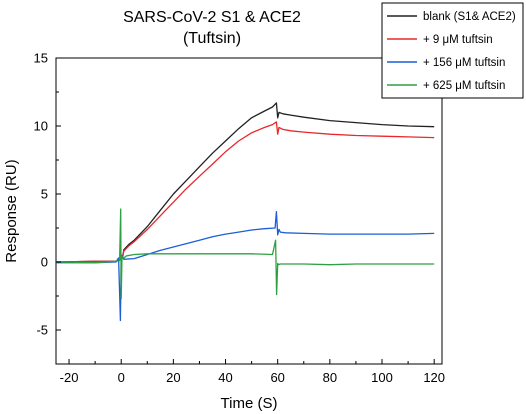  Describe the element at coordinates (225, 377) in the screenshot. I see `x-tick-label: 40` at that location.